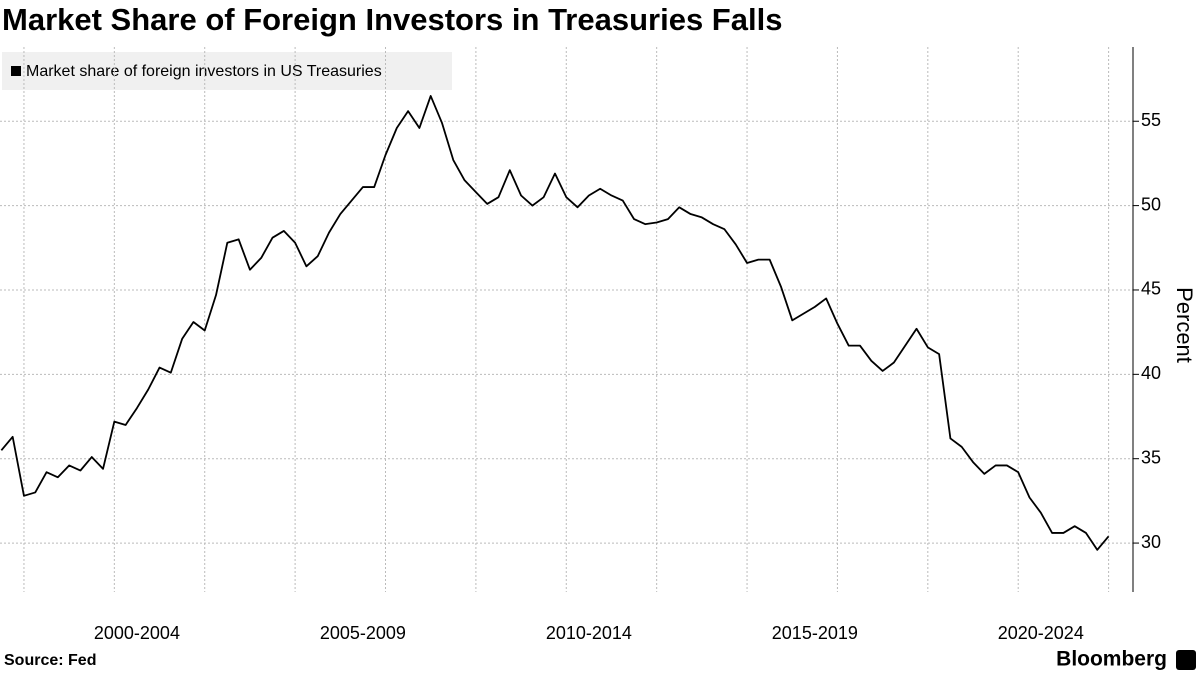 This screenshot has height=675, width=1200. What do you see at coordinates (589, 633) in the screenshot?
I see `x-tick-label: 2010-2014` at bounding box center [589, 633].